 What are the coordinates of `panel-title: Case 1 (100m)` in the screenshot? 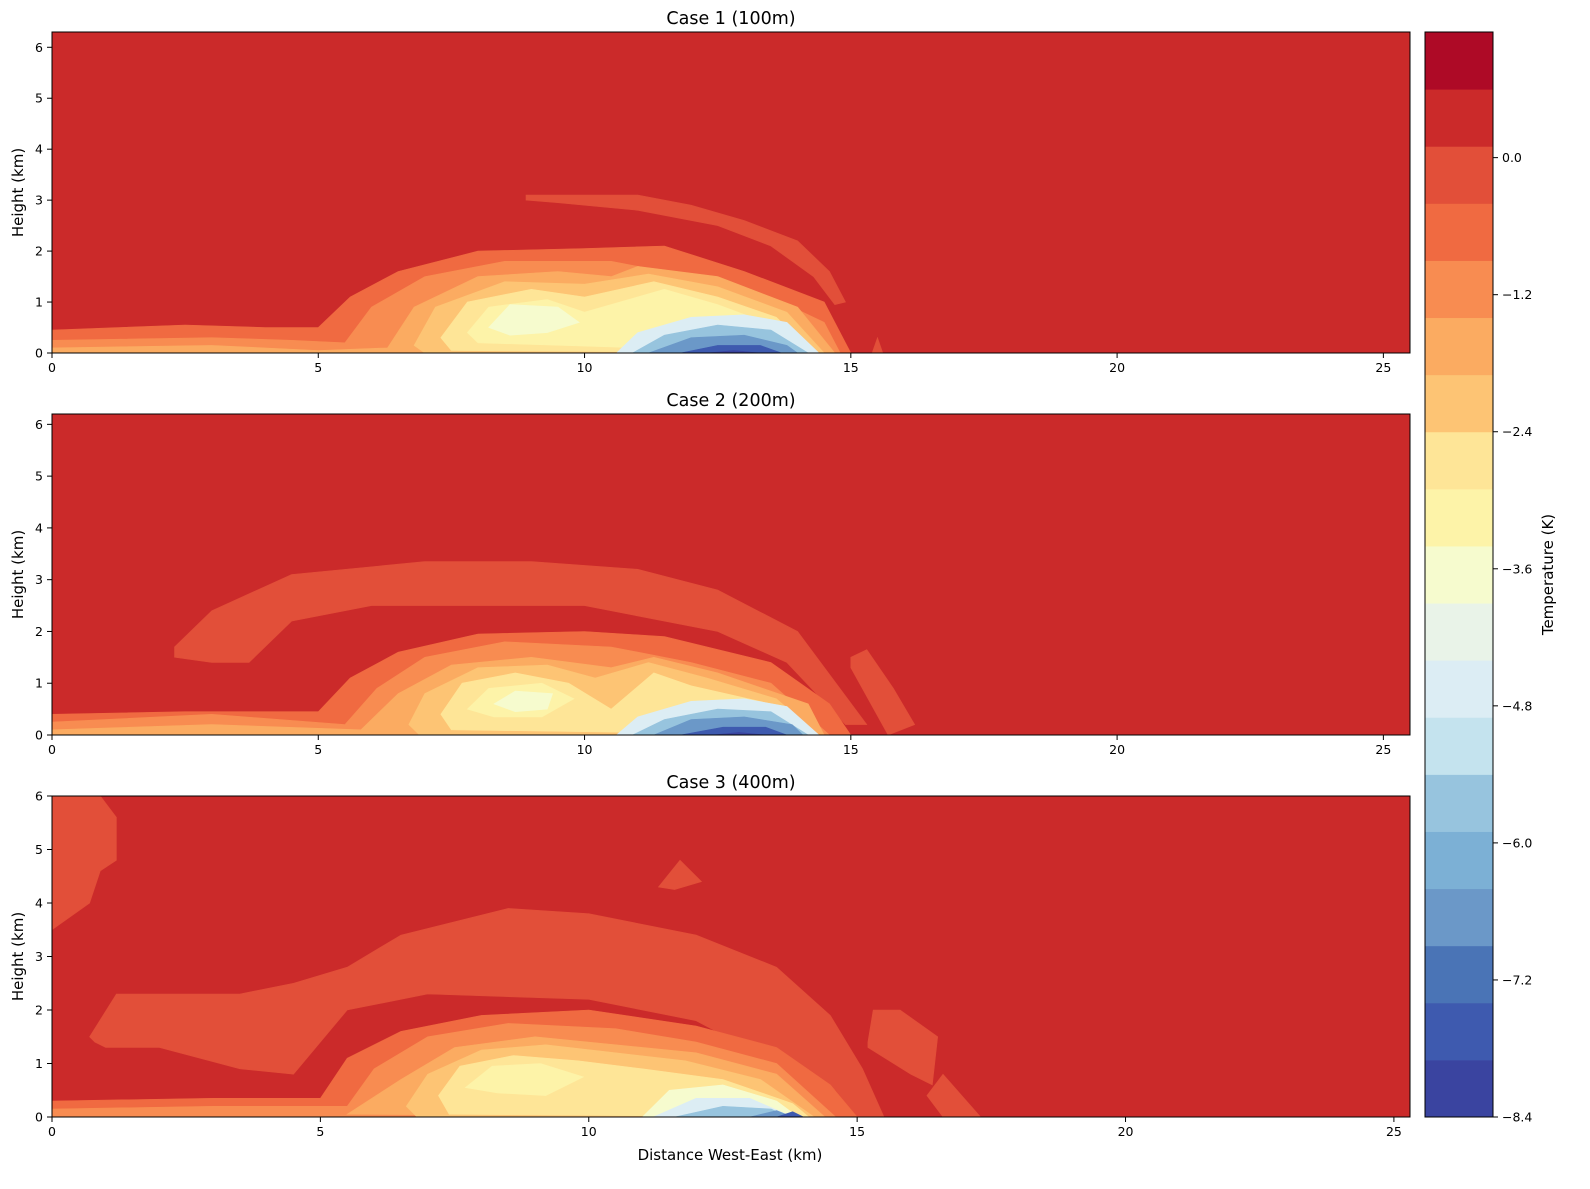 It's located at (730, 19).